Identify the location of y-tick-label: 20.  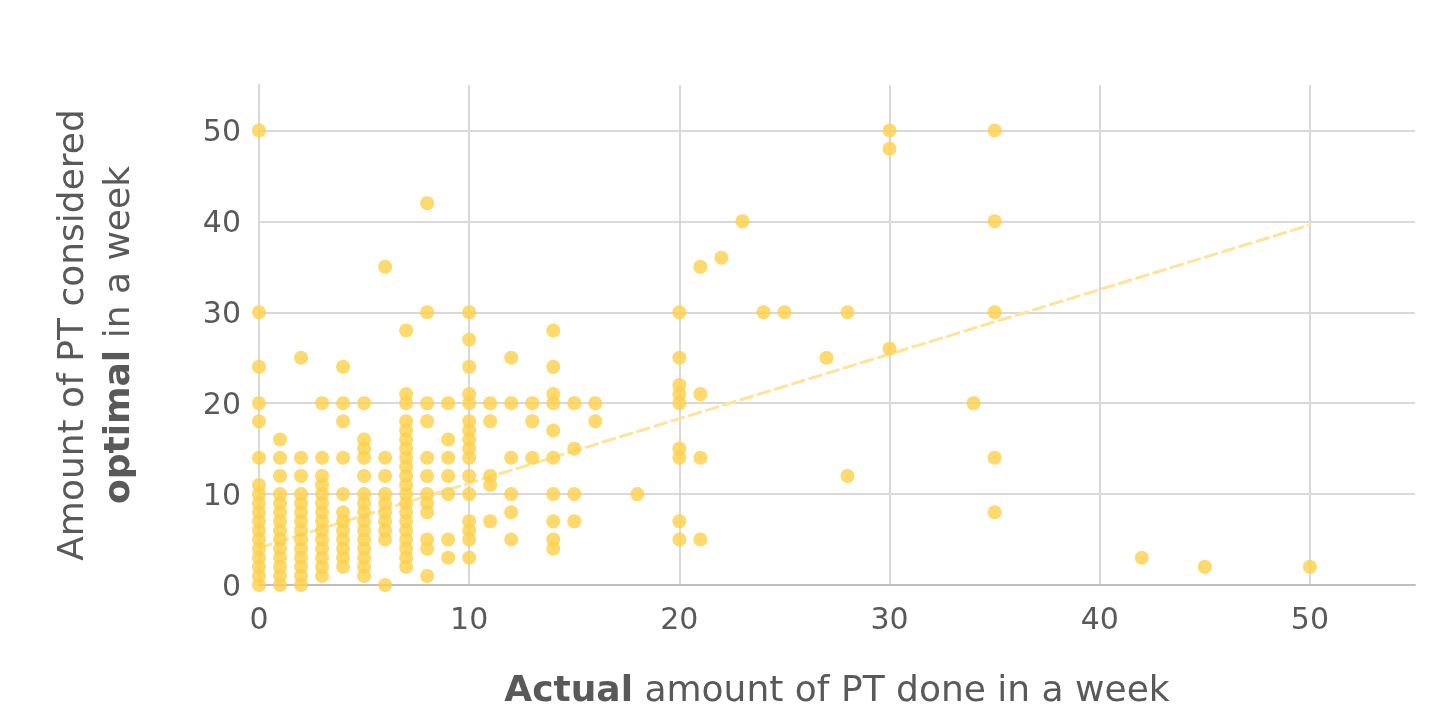
(221, 403).